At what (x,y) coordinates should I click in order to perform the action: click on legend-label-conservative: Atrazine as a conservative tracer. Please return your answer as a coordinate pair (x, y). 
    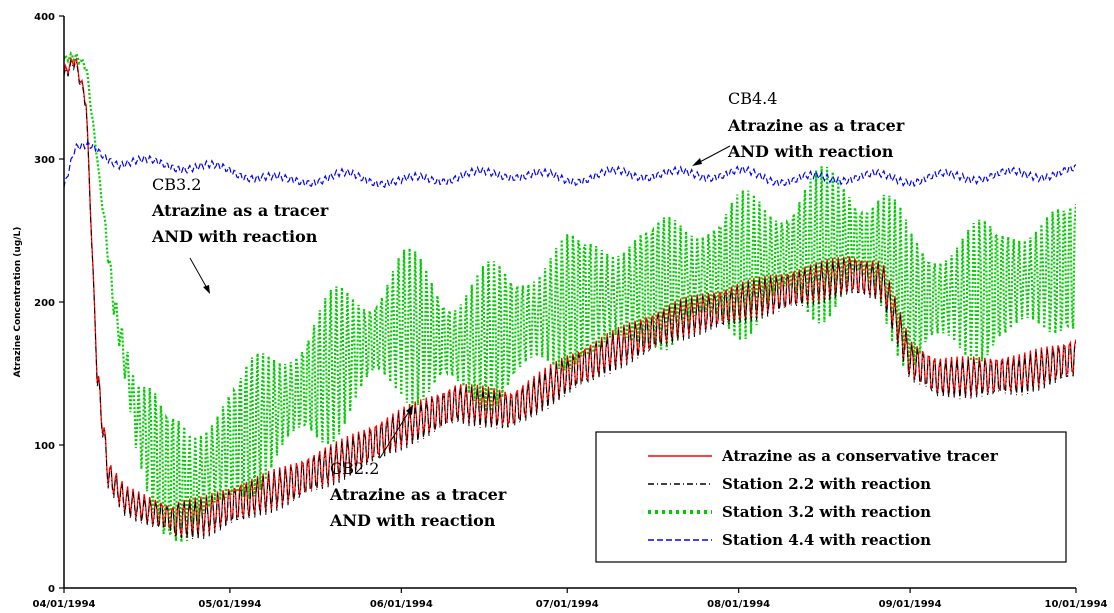
    Looking at the image, I should click on (860, 456).